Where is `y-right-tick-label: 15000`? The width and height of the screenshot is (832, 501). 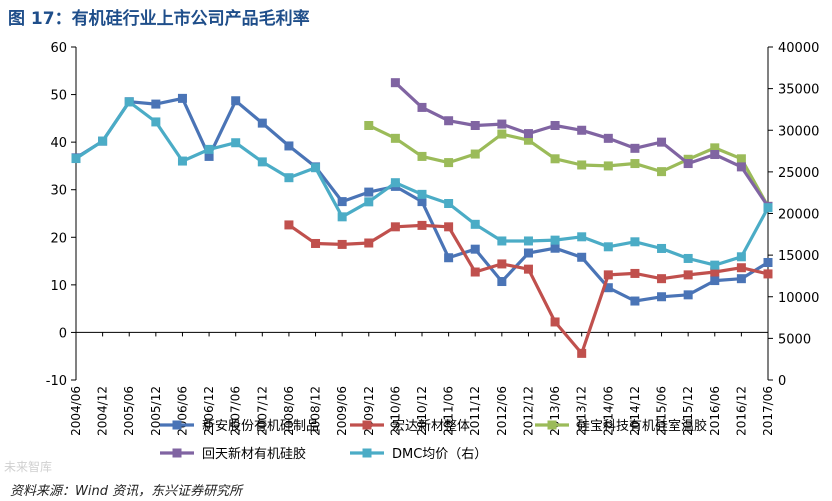
y-right-tick-label: 15000 is located at coordinates (798, 256).